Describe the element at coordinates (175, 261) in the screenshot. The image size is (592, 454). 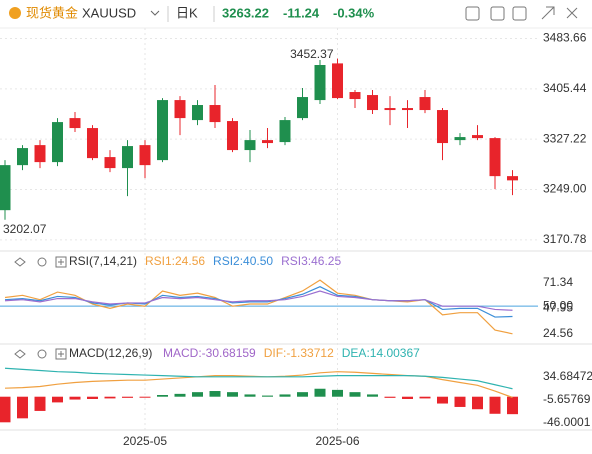
I see `legend-entry: RSI1:24.56` at that location.